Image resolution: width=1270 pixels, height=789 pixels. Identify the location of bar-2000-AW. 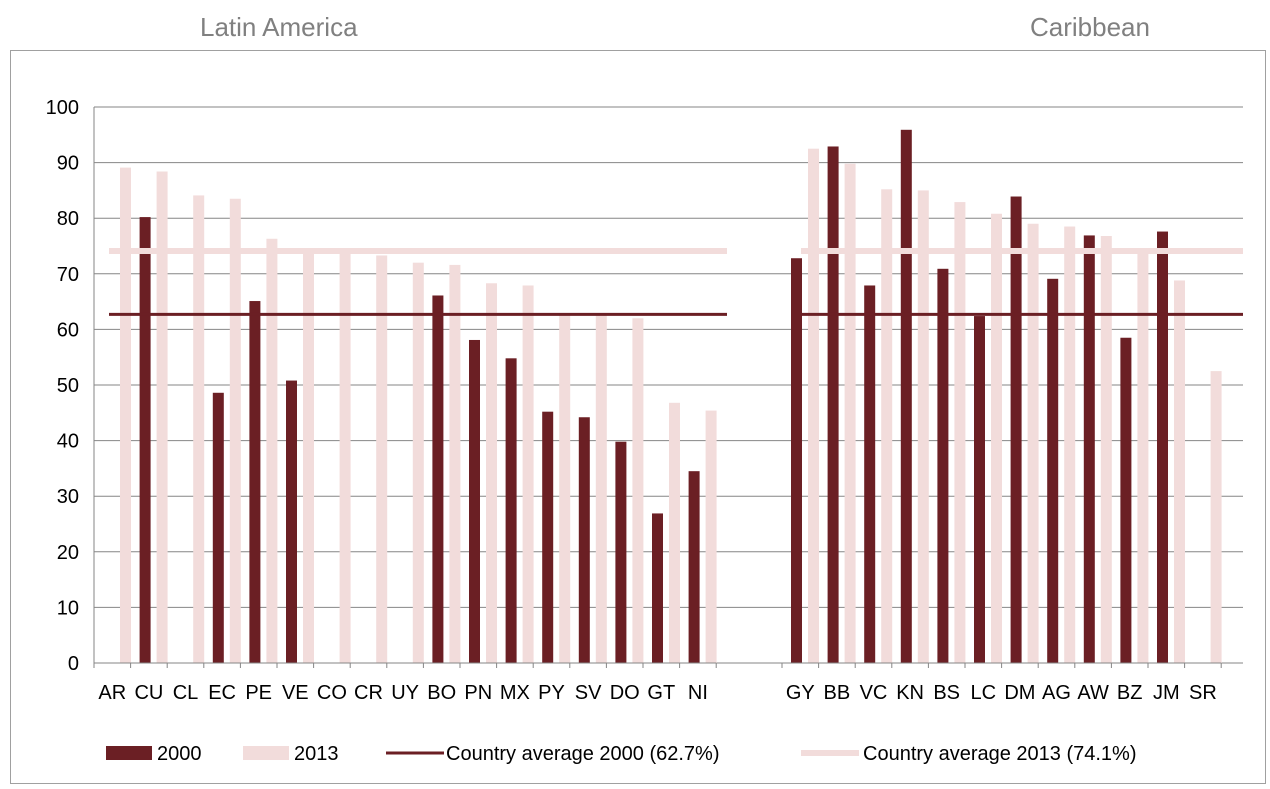
(1089, 449).